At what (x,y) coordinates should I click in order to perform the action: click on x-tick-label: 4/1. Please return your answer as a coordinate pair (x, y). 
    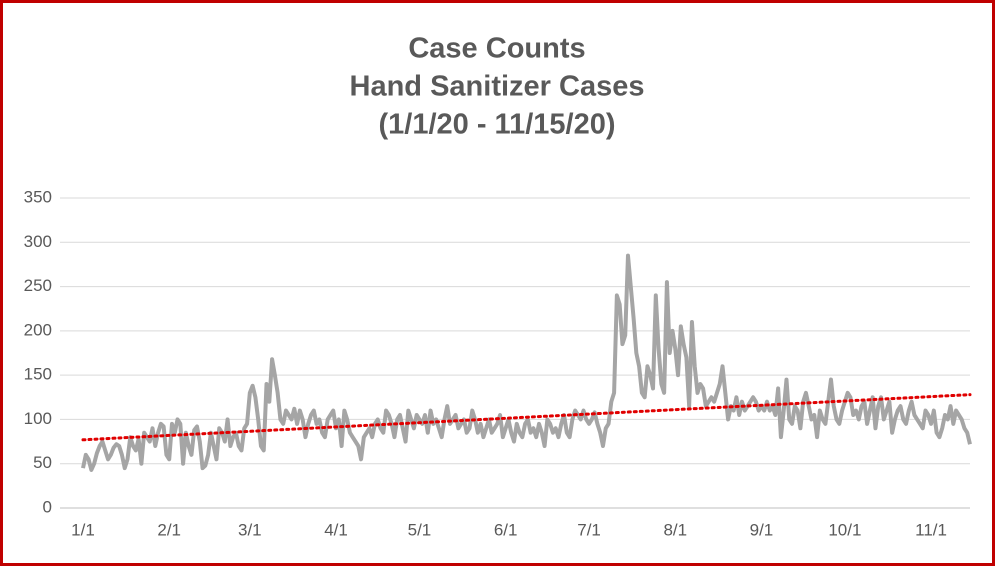
    Looking at the image, I should click on (336, 529).